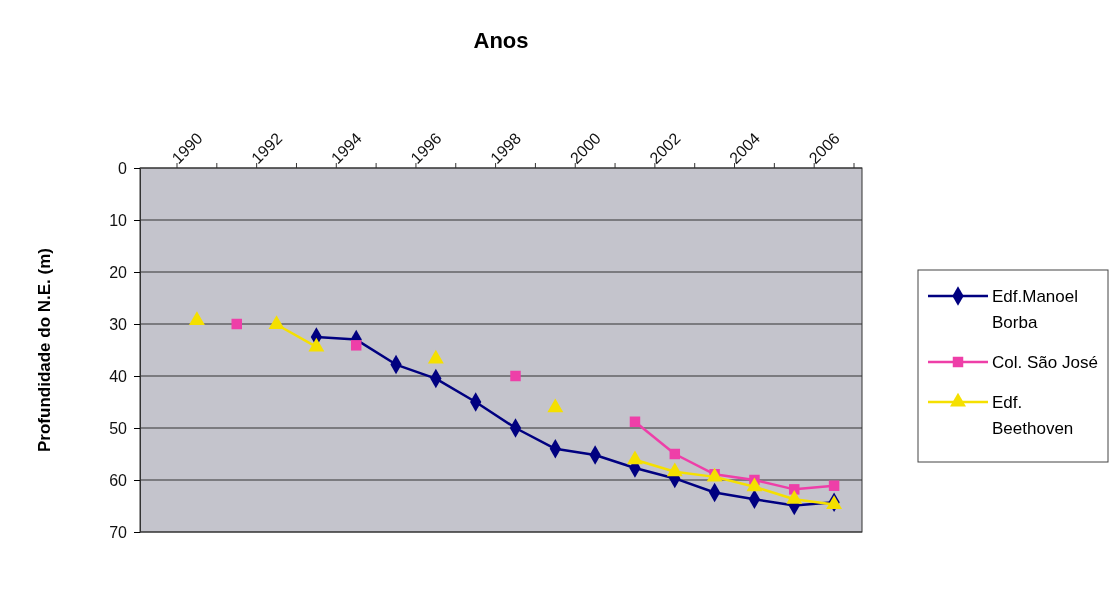 The image size is (1114, 606). What do you see at coordinates (1033, 415) in the screenshot?
I see `legend-label: Edf. Beethoven` at bounding box center [1033, 415].